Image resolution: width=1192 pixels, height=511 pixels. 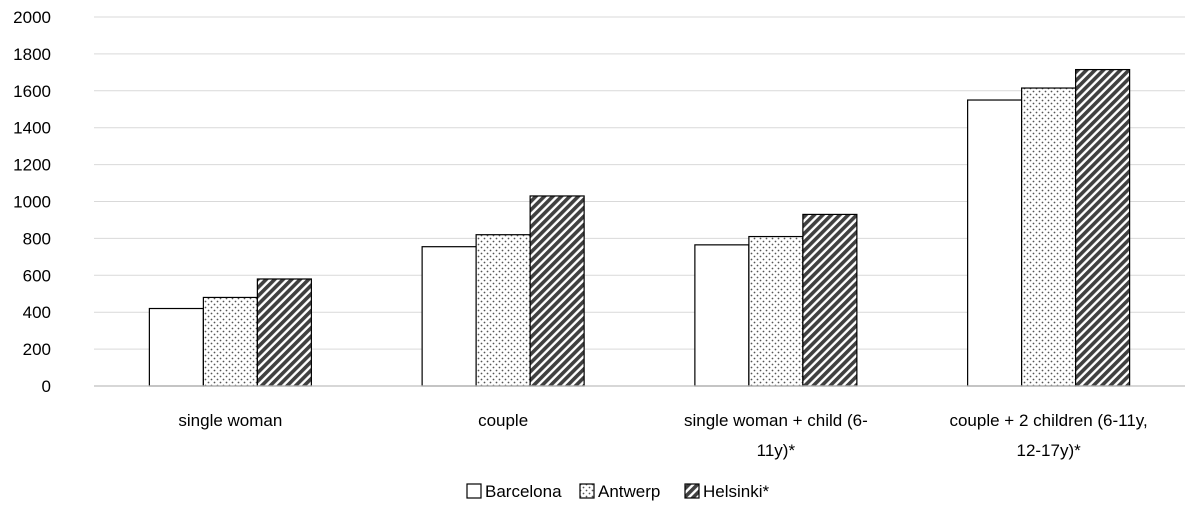 What do you see at coordinates (692, 491) in the screenshot?
I see `legend-swatch-helsinki` at bounding box center [692, 491].